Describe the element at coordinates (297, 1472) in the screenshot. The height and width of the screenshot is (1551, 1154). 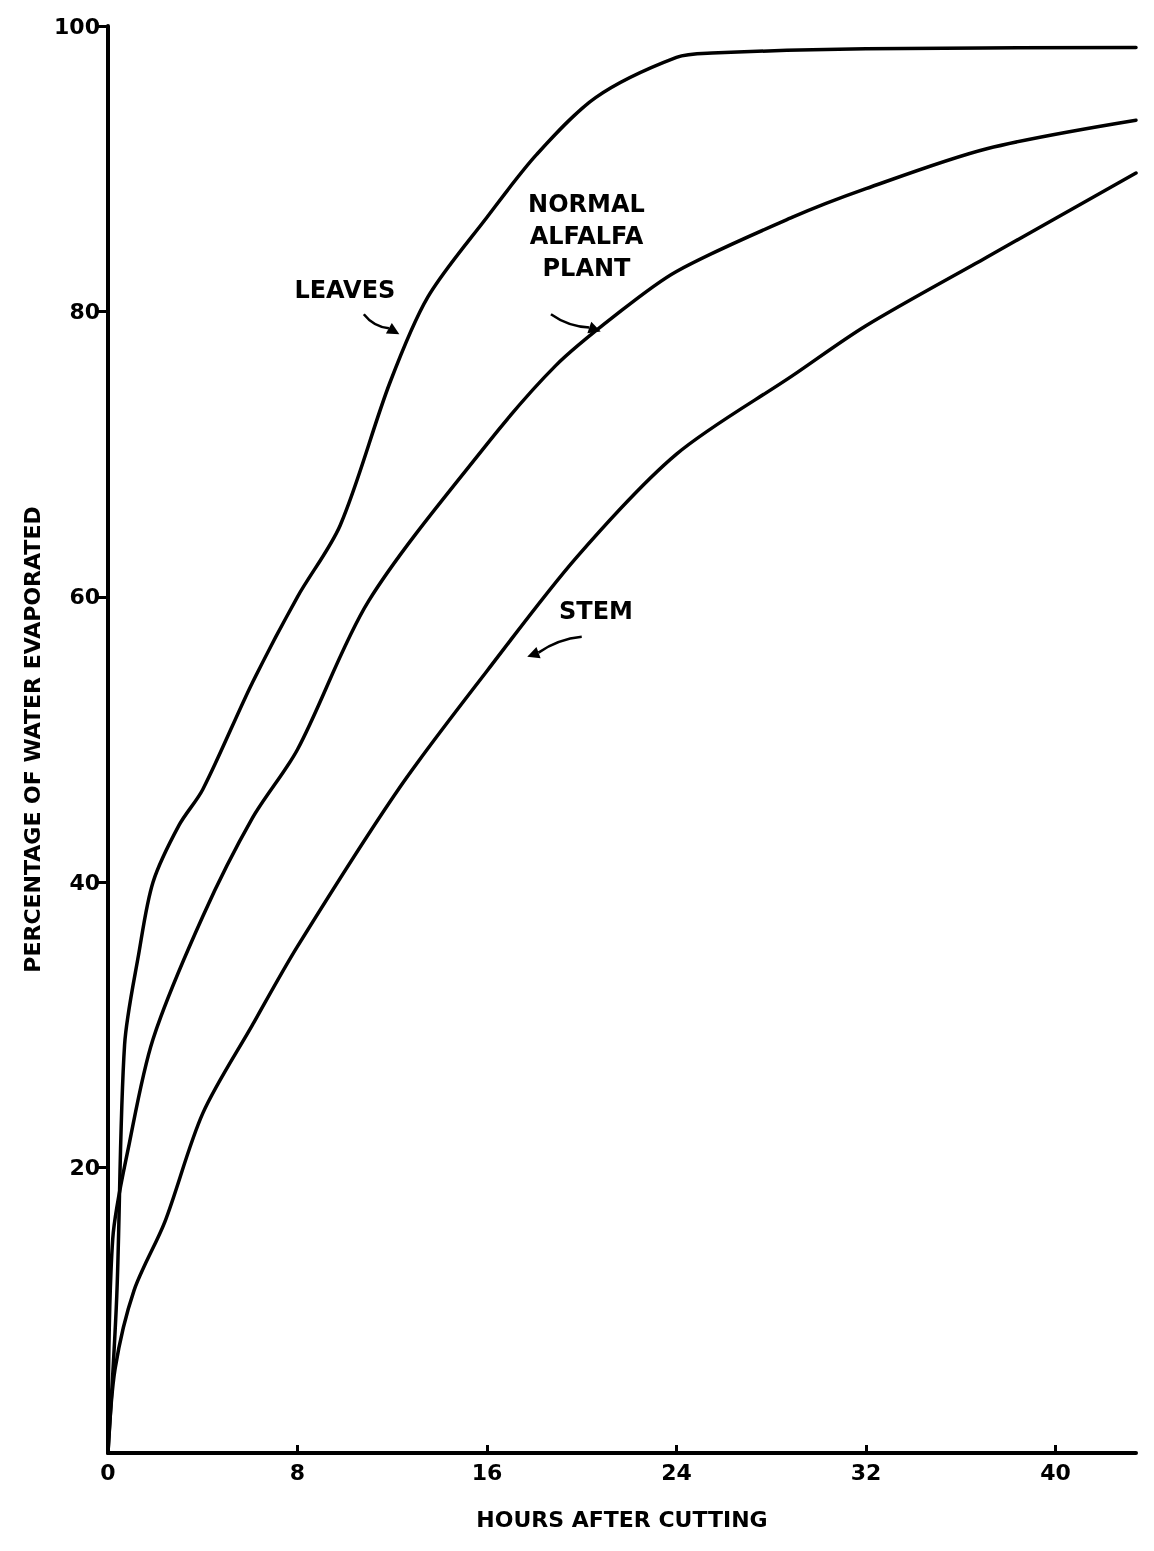
I see `x-tick-label: 8` at that location.